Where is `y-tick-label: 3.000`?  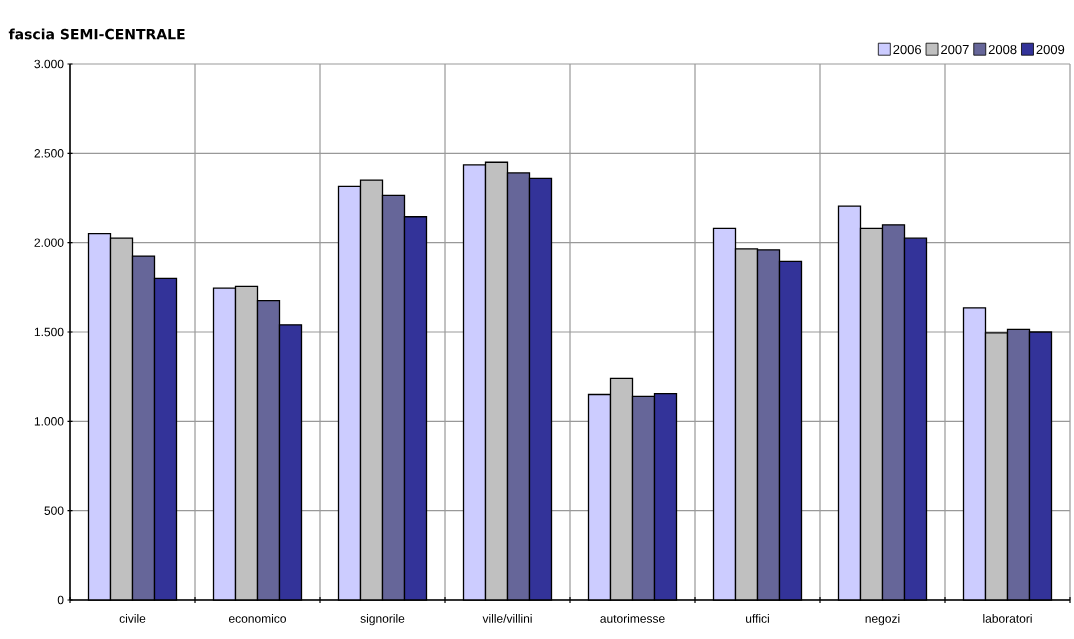 y-tick-label: 3.000 is located at coordinates (49, 64).